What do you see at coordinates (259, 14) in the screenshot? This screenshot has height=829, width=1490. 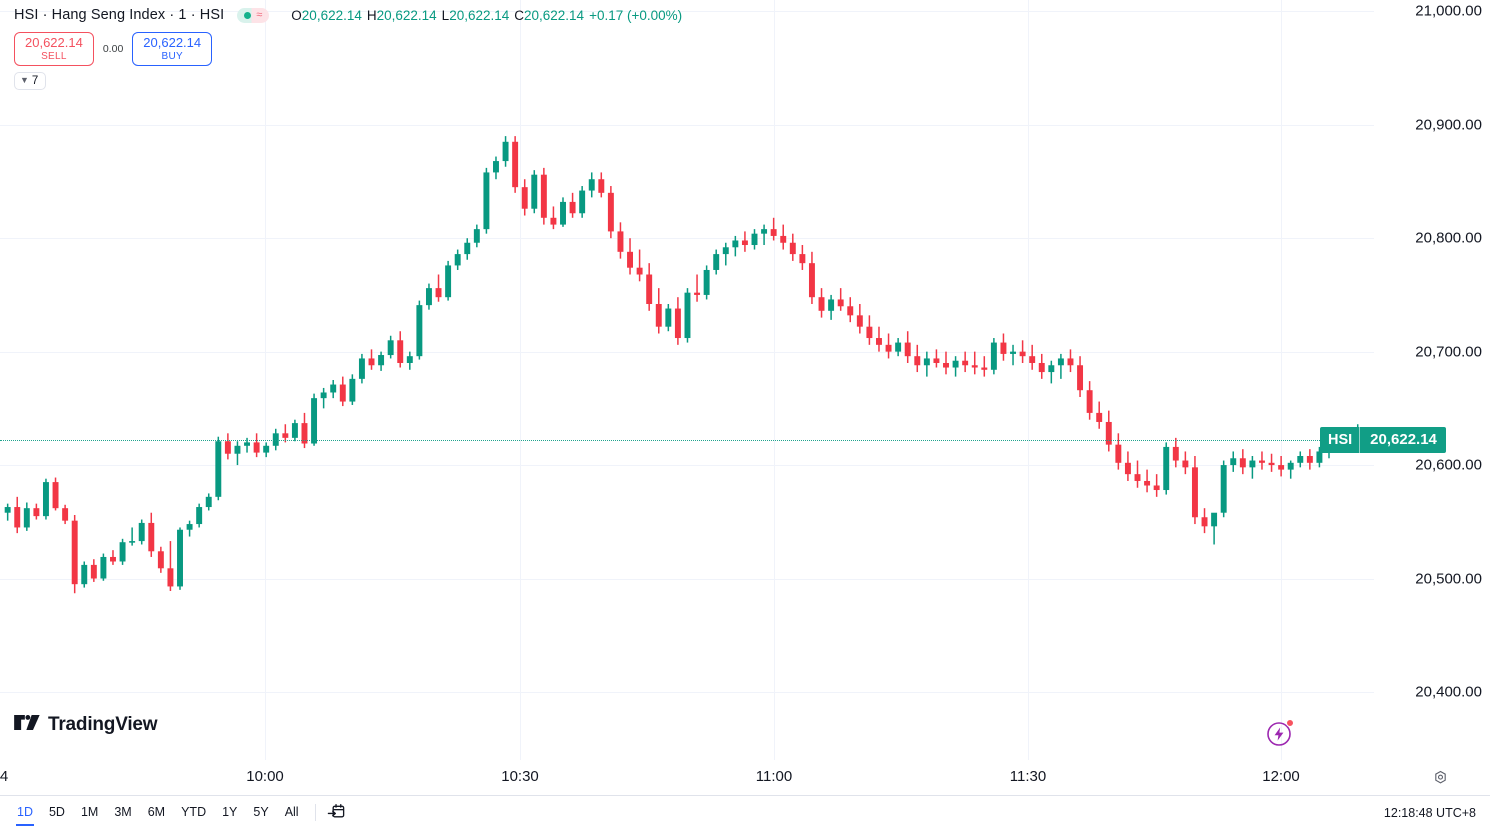 I see `approx-icon: ≈` at bounding box center [259, 14].